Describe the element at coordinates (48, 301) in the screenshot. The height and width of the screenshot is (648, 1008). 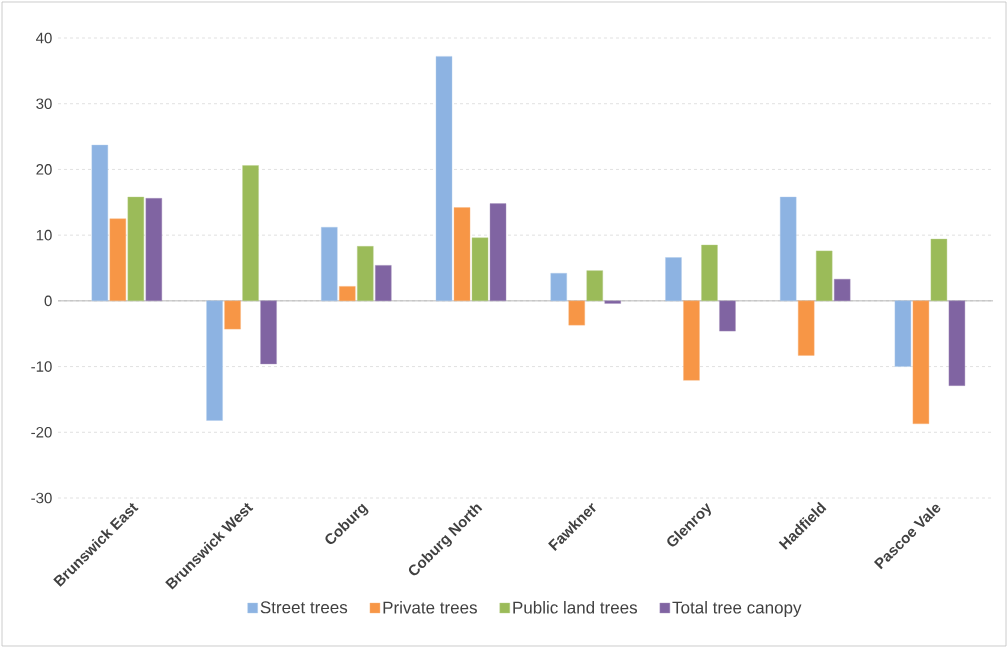
I see `y-tick-label: 0` at that location.